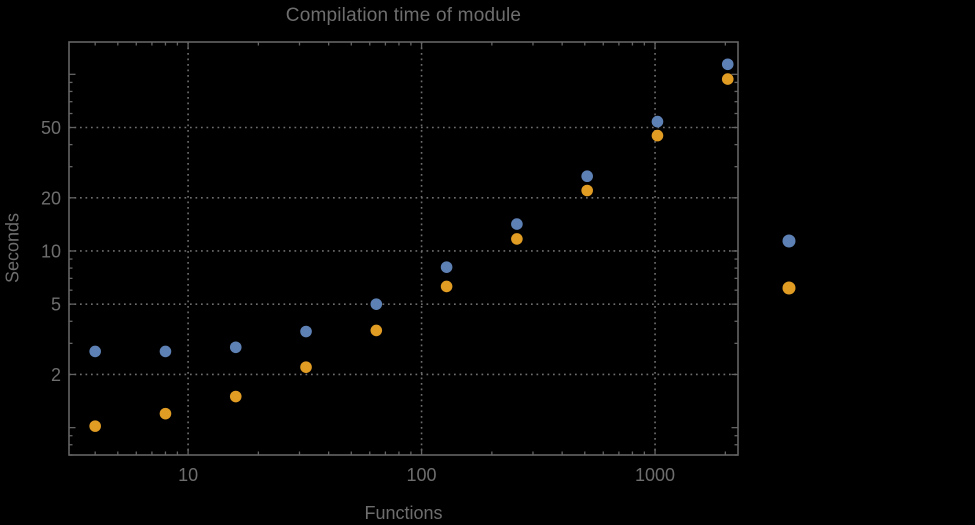 Image resolution: width=975 pixels, height=525 pixels. Describe the element at coordinates (12, 248) in the screenshot. I see `y-axis-label: Seconds` at that location.